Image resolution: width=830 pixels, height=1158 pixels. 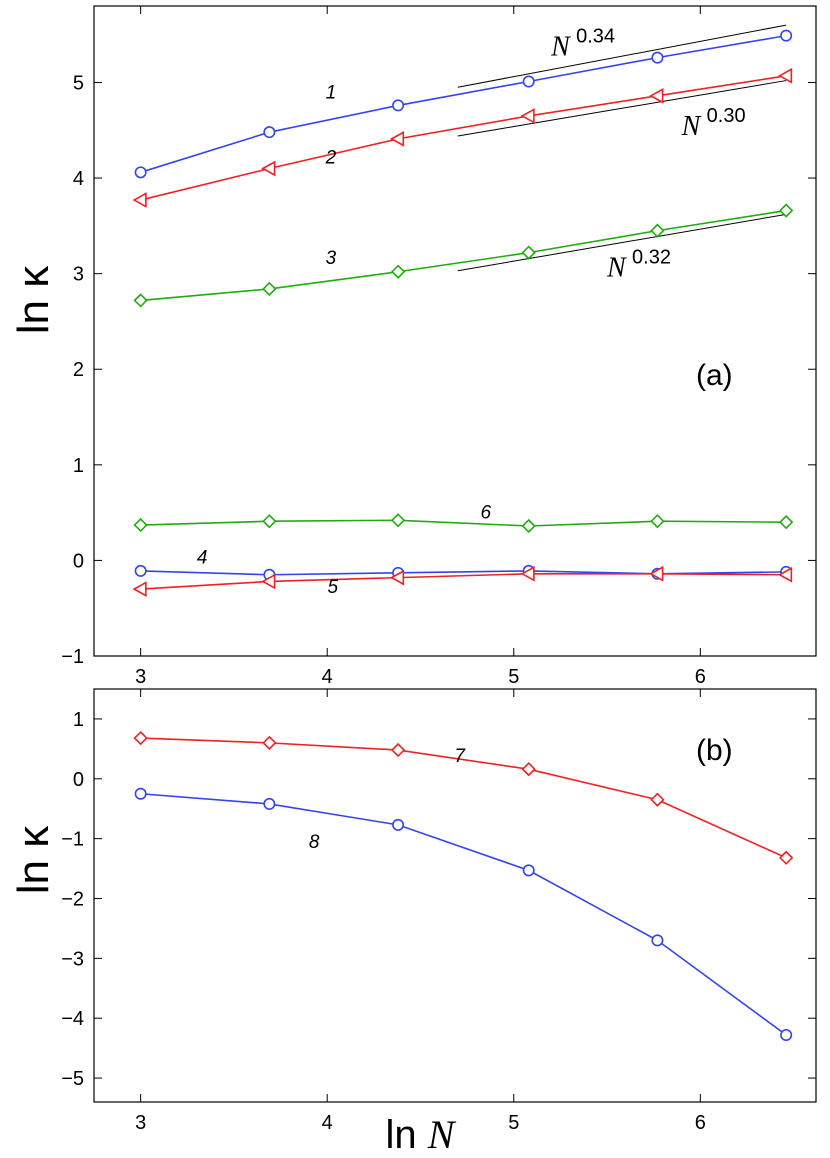 I want to click on y-tick-label: 5, so click(x=78, y=83).